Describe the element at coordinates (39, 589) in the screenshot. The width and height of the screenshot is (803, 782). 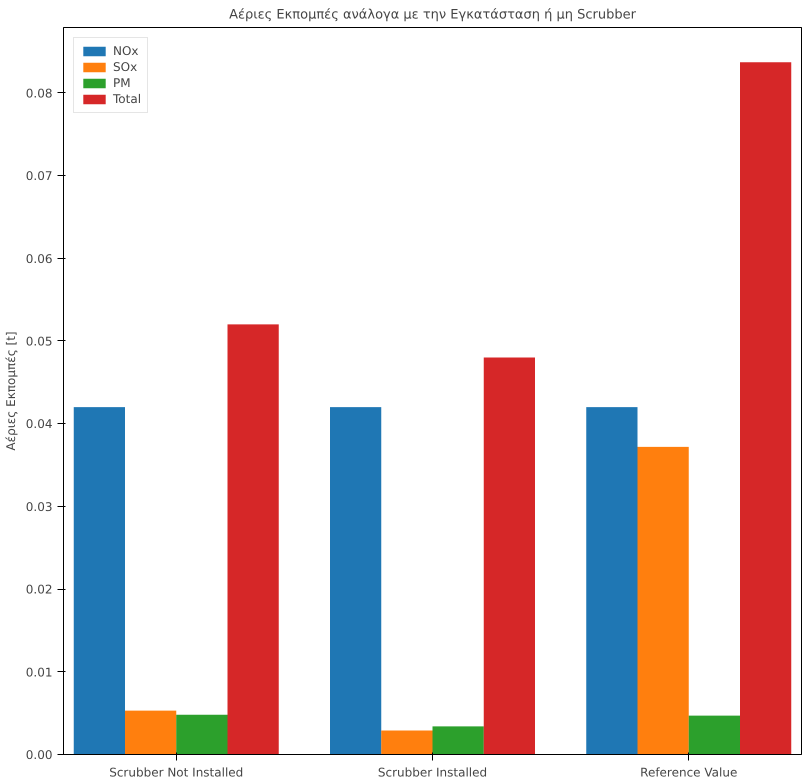
I see `y-tick-label: 0.02` at that location.